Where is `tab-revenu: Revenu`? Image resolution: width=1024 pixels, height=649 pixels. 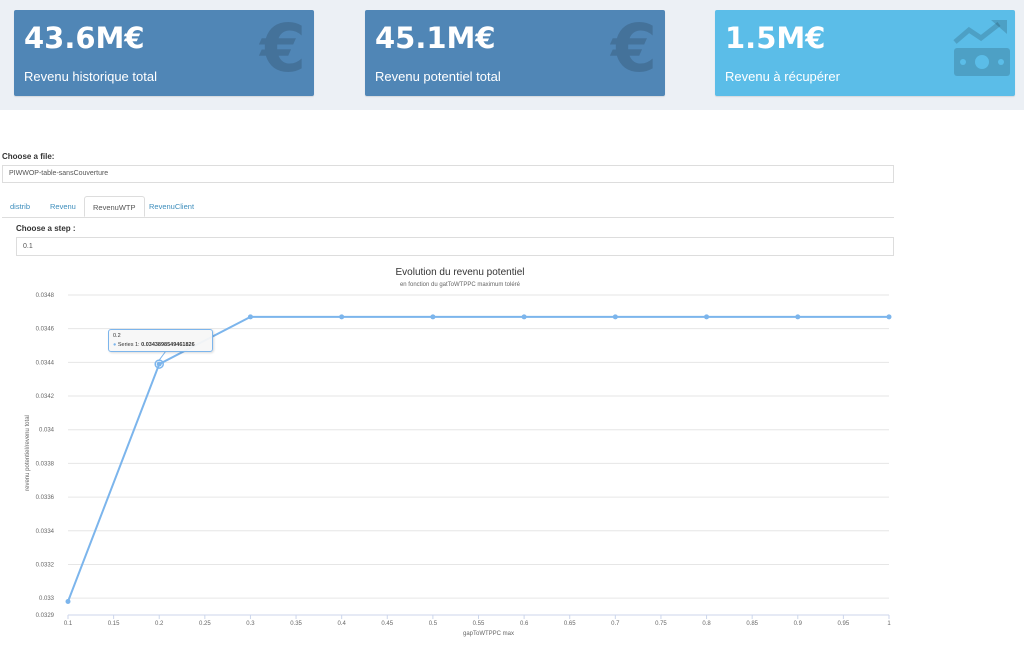 tab-revenu: Revenu is located at coordinates (63, 206).